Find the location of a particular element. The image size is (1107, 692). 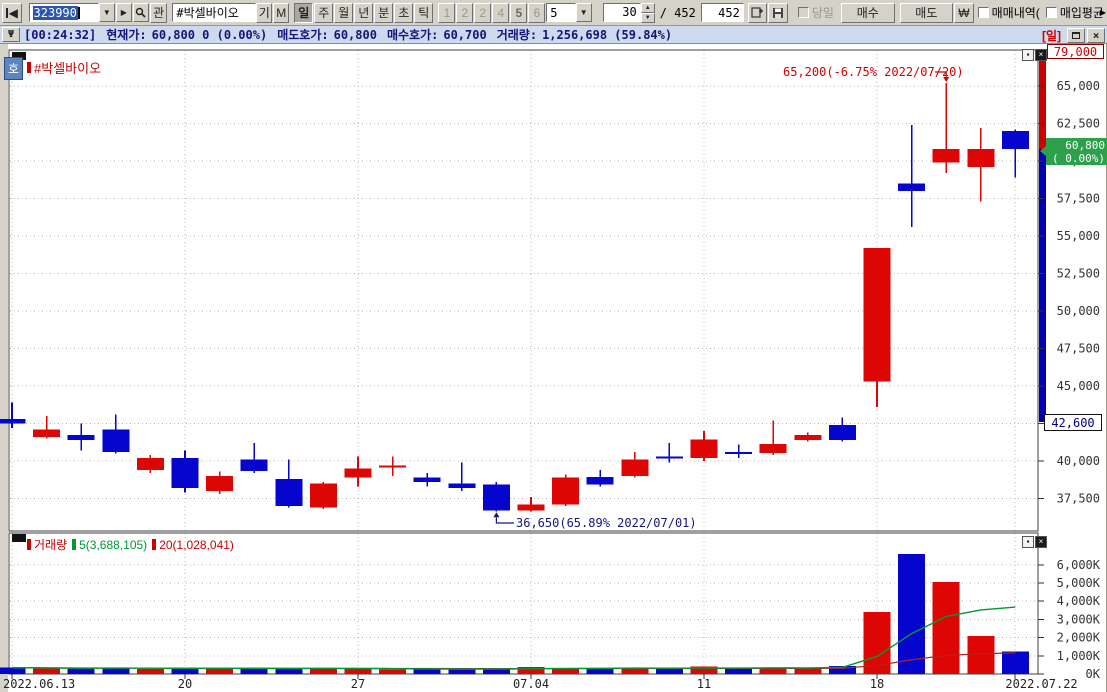

save-icon is located at coordinates (778, 12).